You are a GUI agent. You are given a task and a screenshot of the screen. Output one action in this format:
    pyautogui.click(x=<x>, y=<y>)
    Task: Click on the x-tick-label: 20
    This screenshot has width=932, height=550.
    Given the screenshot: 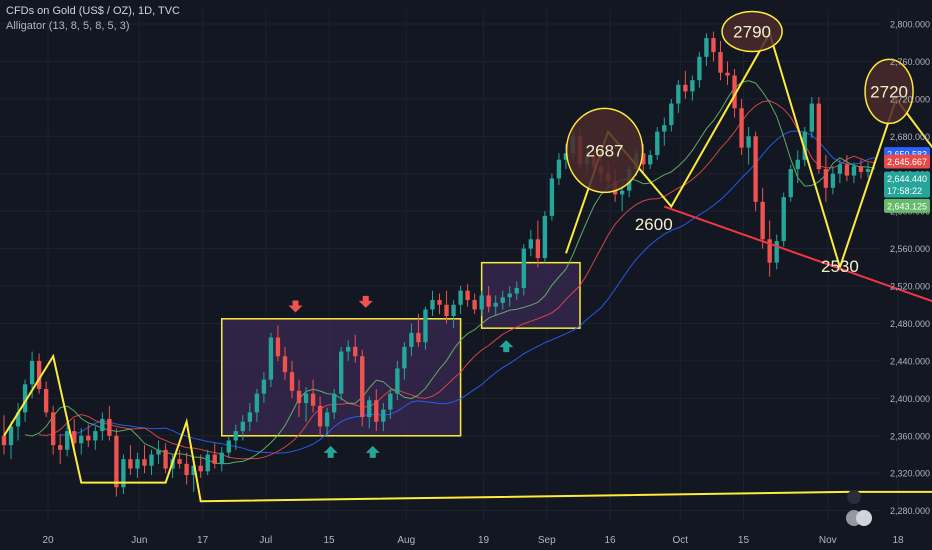 What is the action you would take?
    pyautogui.click(x=48, y=540)
    